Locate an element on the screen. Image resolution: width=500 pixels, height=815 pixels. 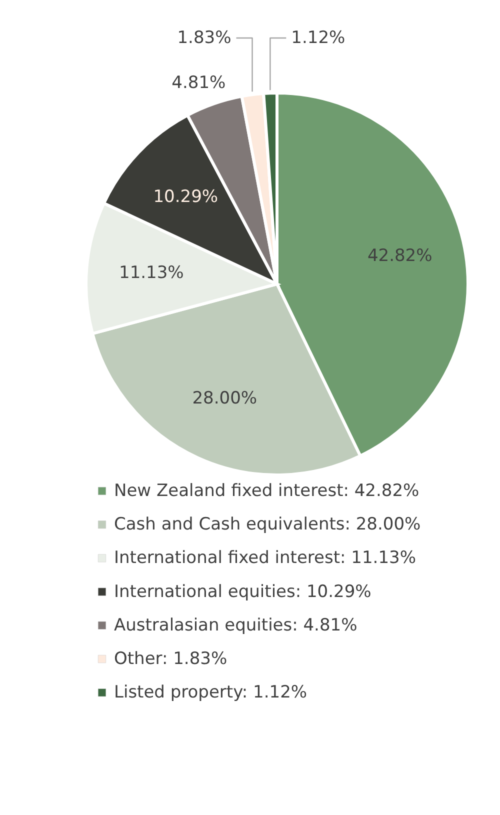
data-label: 11.13% is located at coordinates (151, 273).